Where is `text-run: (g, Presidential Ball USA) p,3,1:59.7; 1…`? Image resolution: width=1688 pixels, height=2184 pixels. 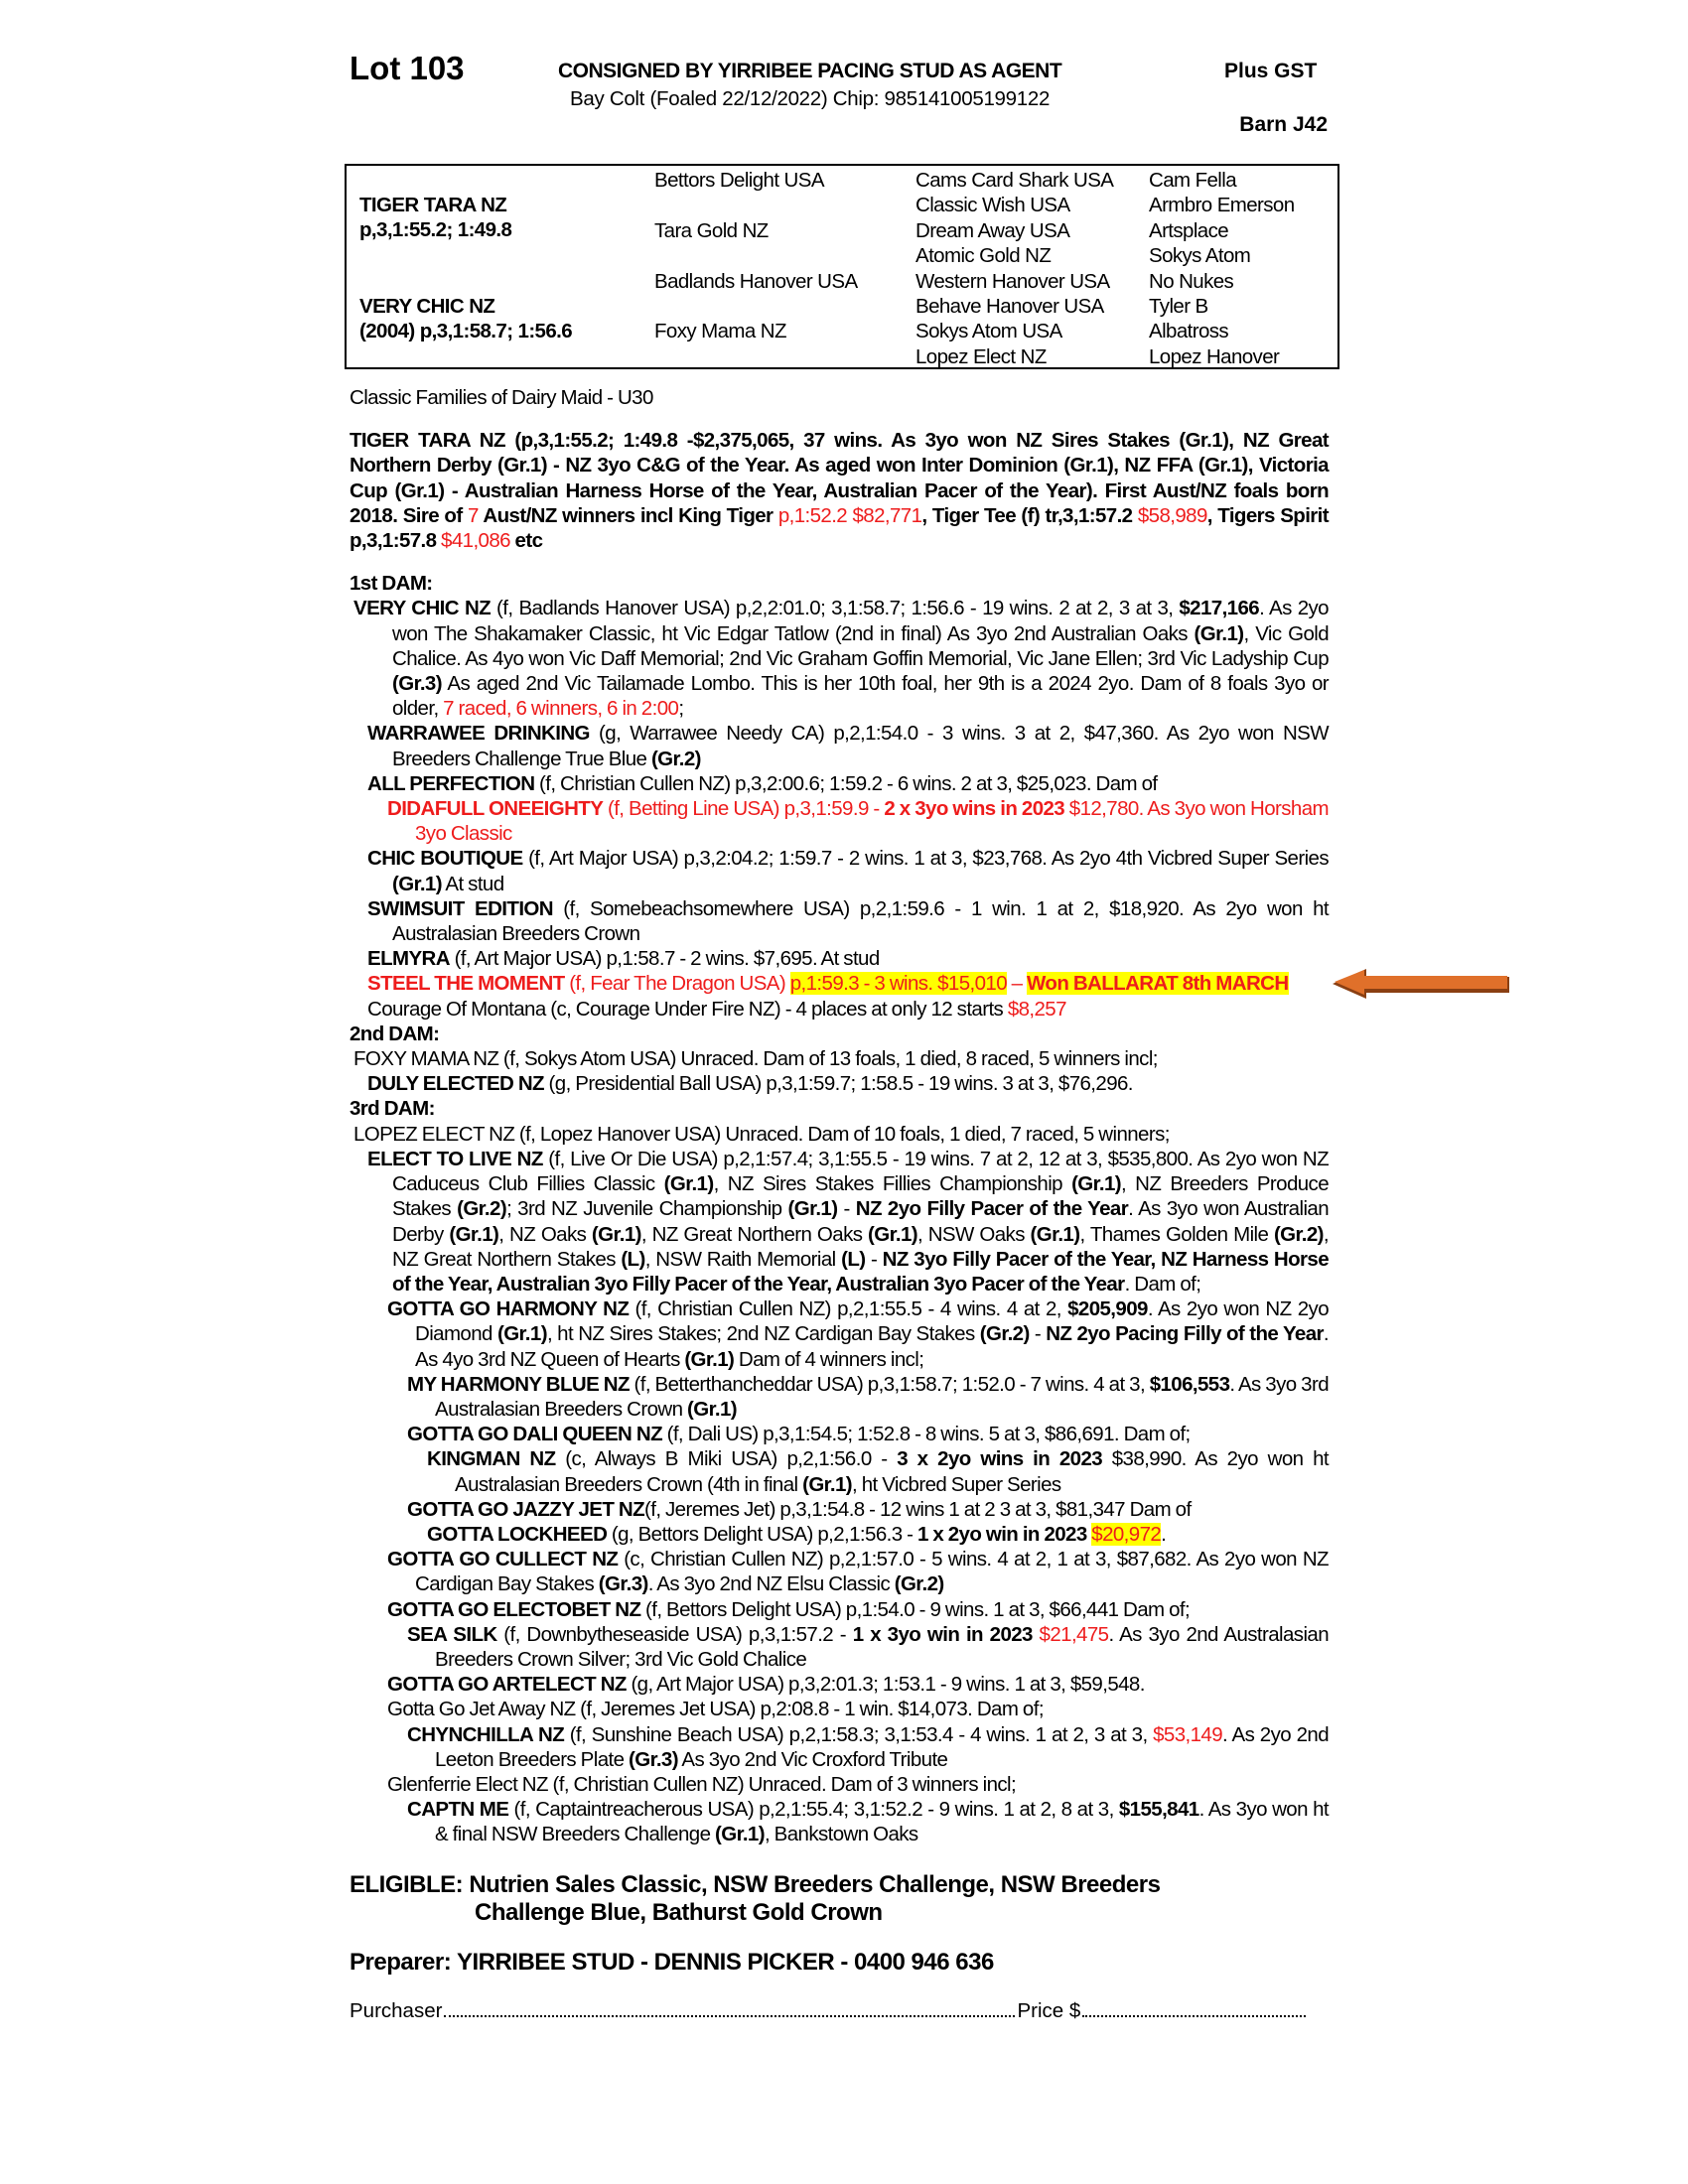
text-run: (g, Presidential Ball USA) p,3,1:59.7; 1… is located at coordinates (838, 1084).